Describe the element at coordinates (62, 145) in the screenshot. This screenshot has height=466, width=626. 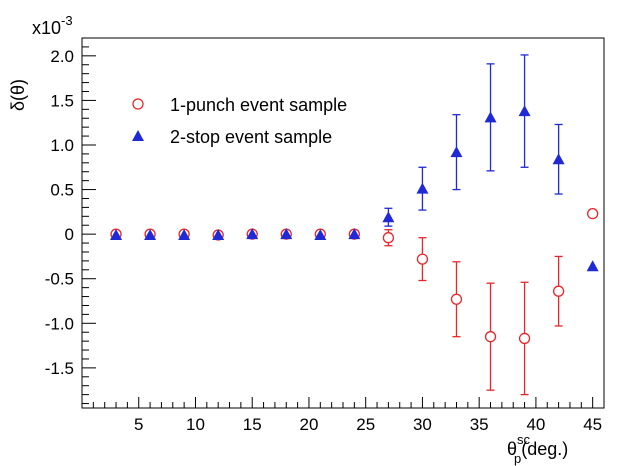
I see `y-tick-label: 1.0` at that location.